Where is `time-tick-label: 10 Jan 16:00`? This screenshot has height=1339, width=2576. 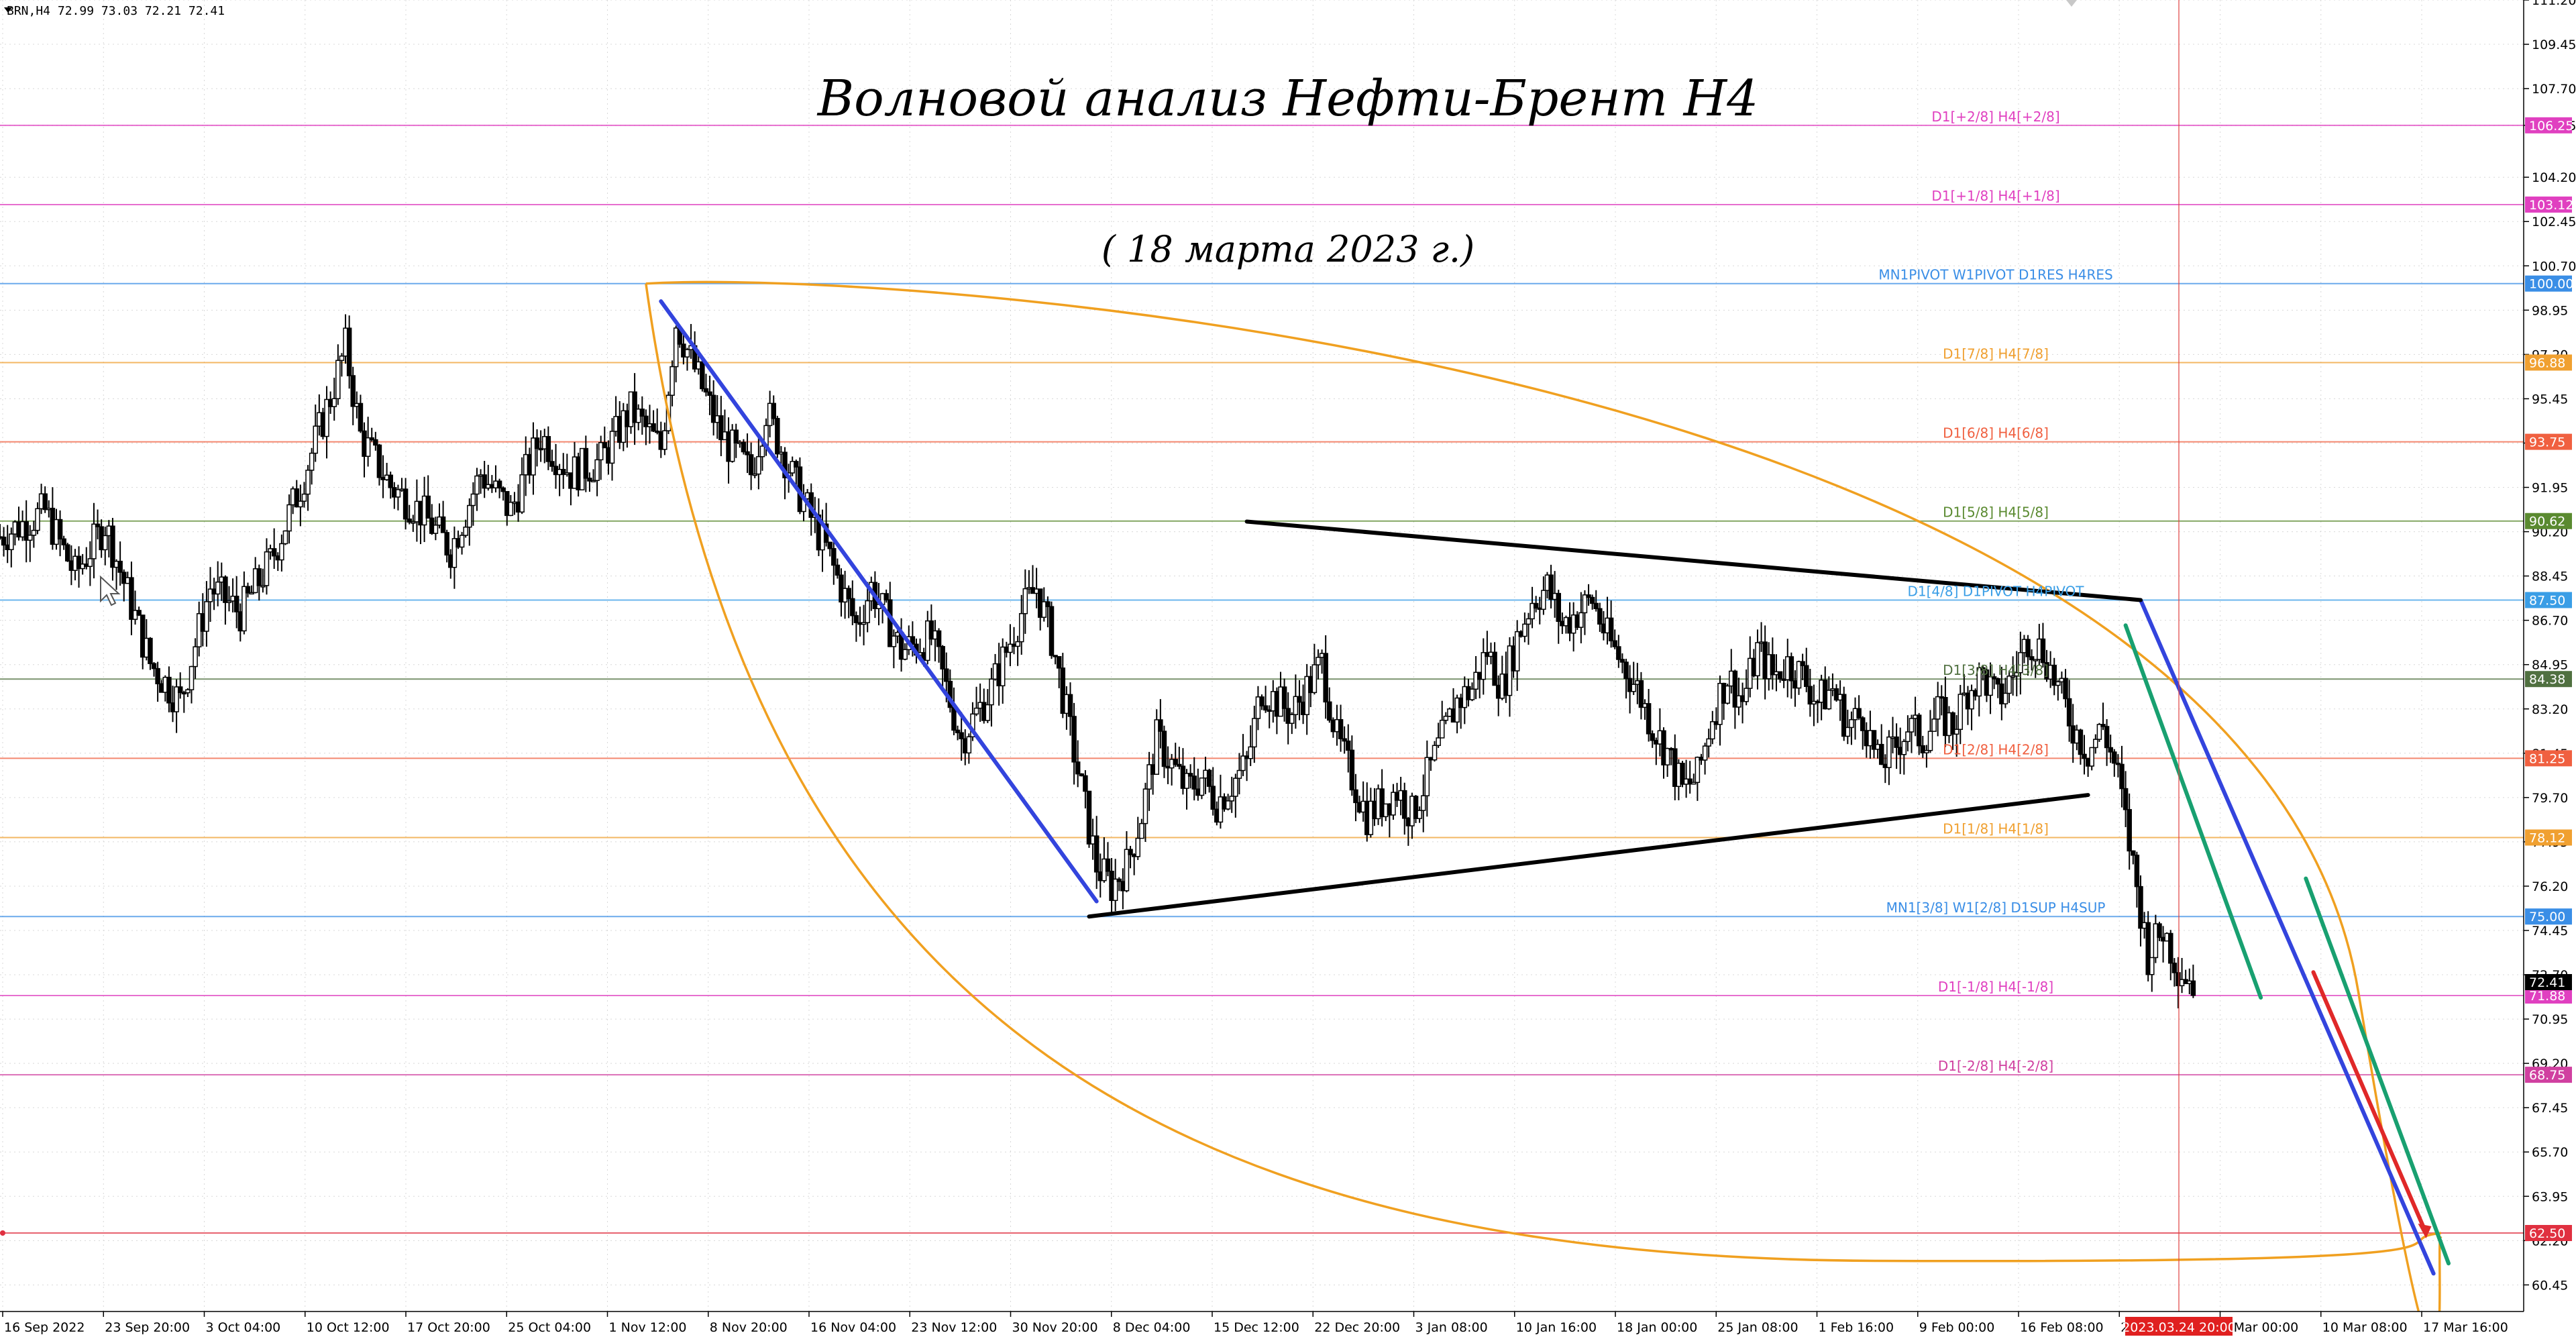 time-tick-label: 10 Jan 16:00 is located at coordinates (1556, 1327).